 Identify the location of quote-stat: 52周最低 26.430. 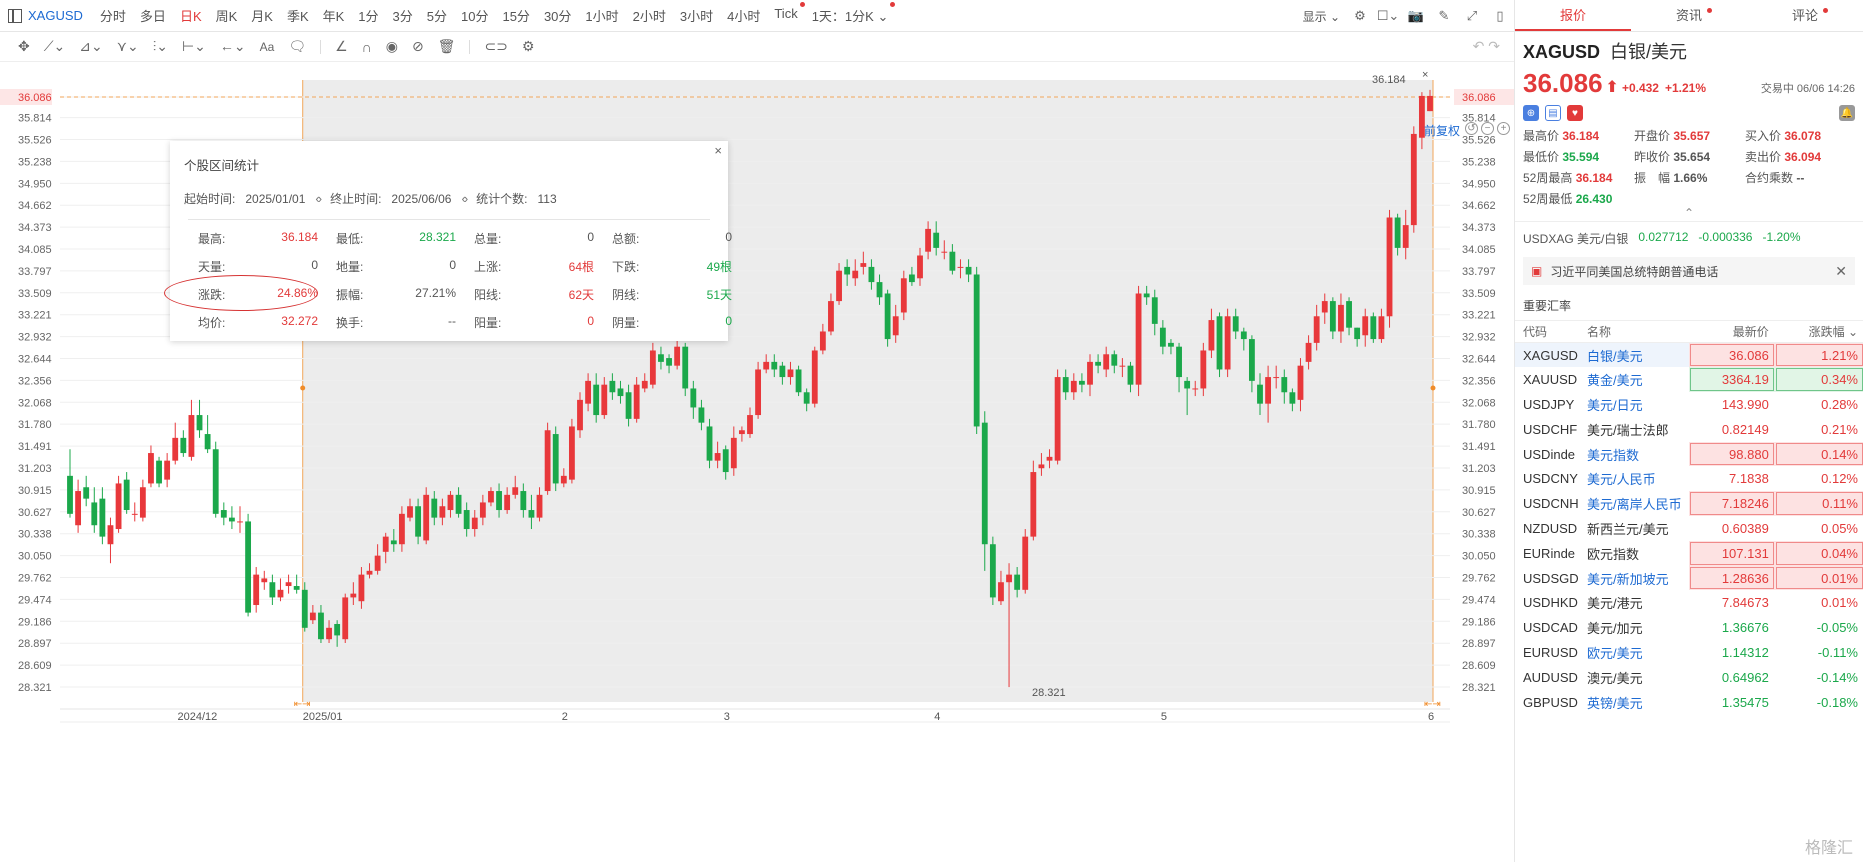
(1578, 198).